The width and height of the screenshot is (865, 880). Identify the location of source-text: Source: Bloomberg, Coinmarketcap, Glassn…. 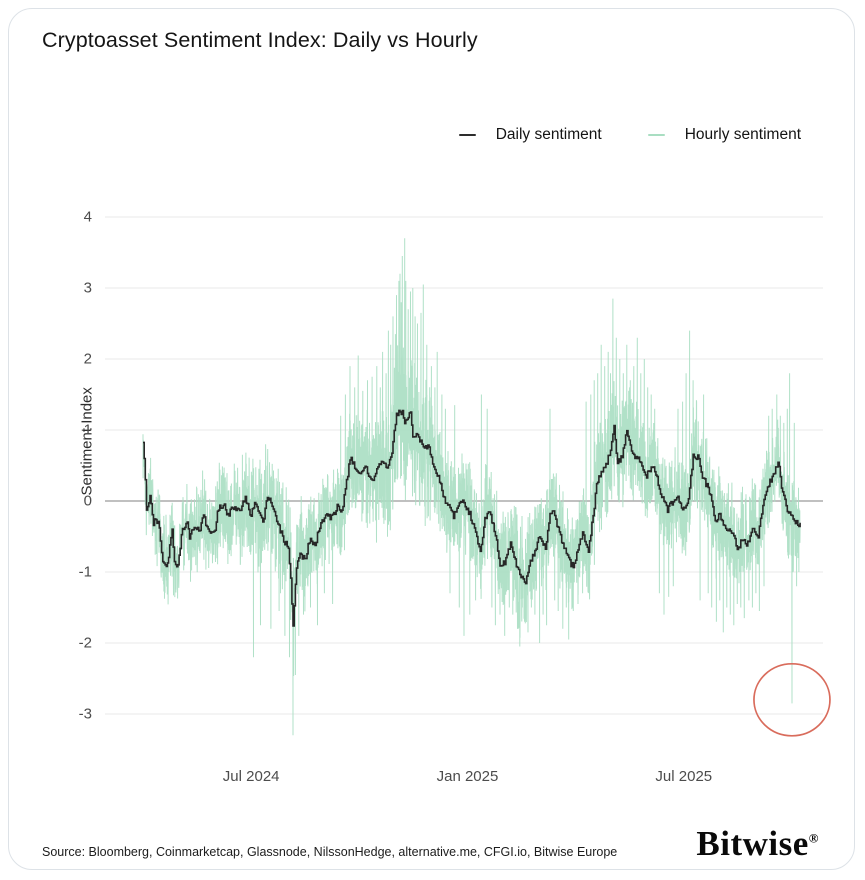
(330, 852).